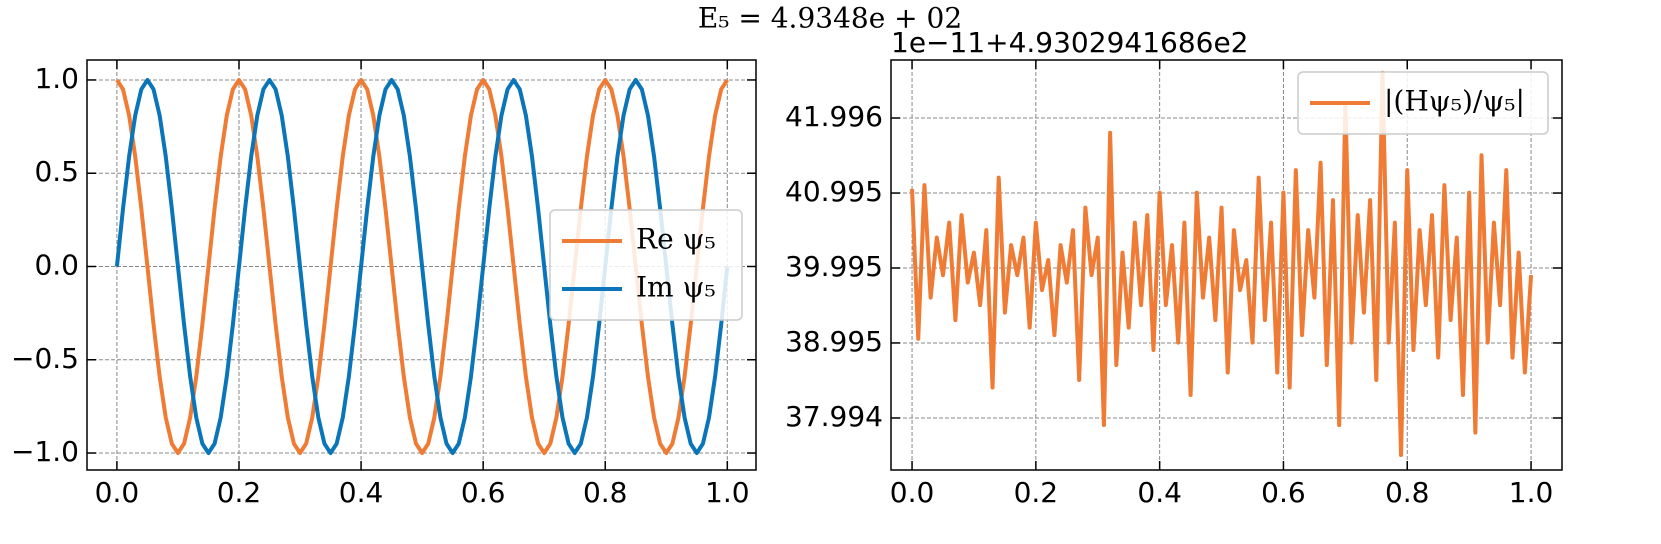 The image size is (1661, 544). What do you see at coordinates (830, 18) in the screenshot?
I see `figure-title: E₅ = 4.9348e + 02` at bounding box center [830, 18].